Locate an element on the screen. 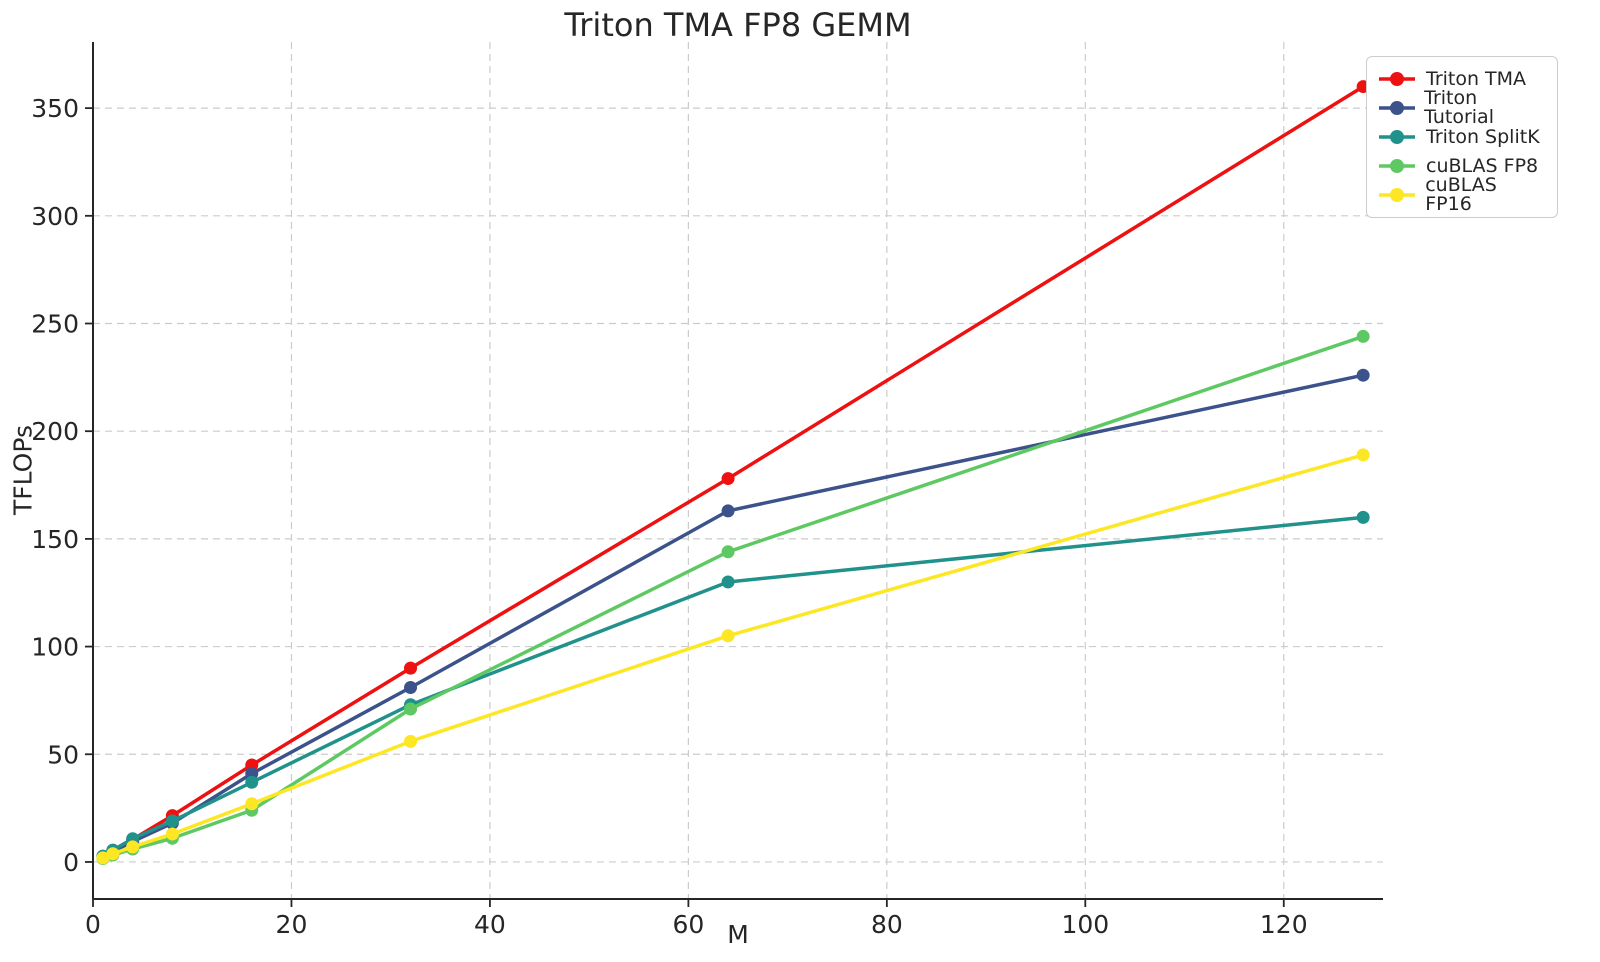 The image size is (1600, 962). legend-item: cuBLAS FP16 is located at coordinates (1462, 195).